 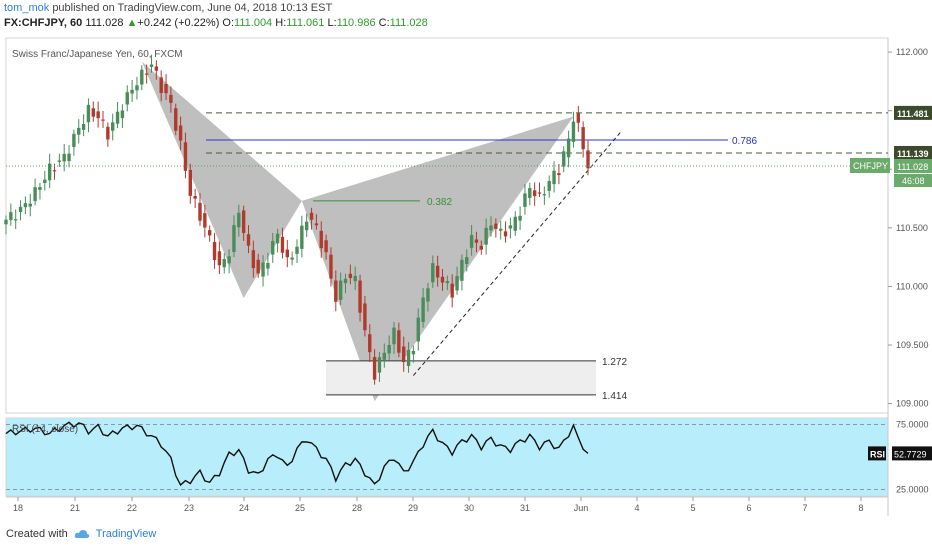 I want to click on low-label: L:, so click(x=332, y=23).